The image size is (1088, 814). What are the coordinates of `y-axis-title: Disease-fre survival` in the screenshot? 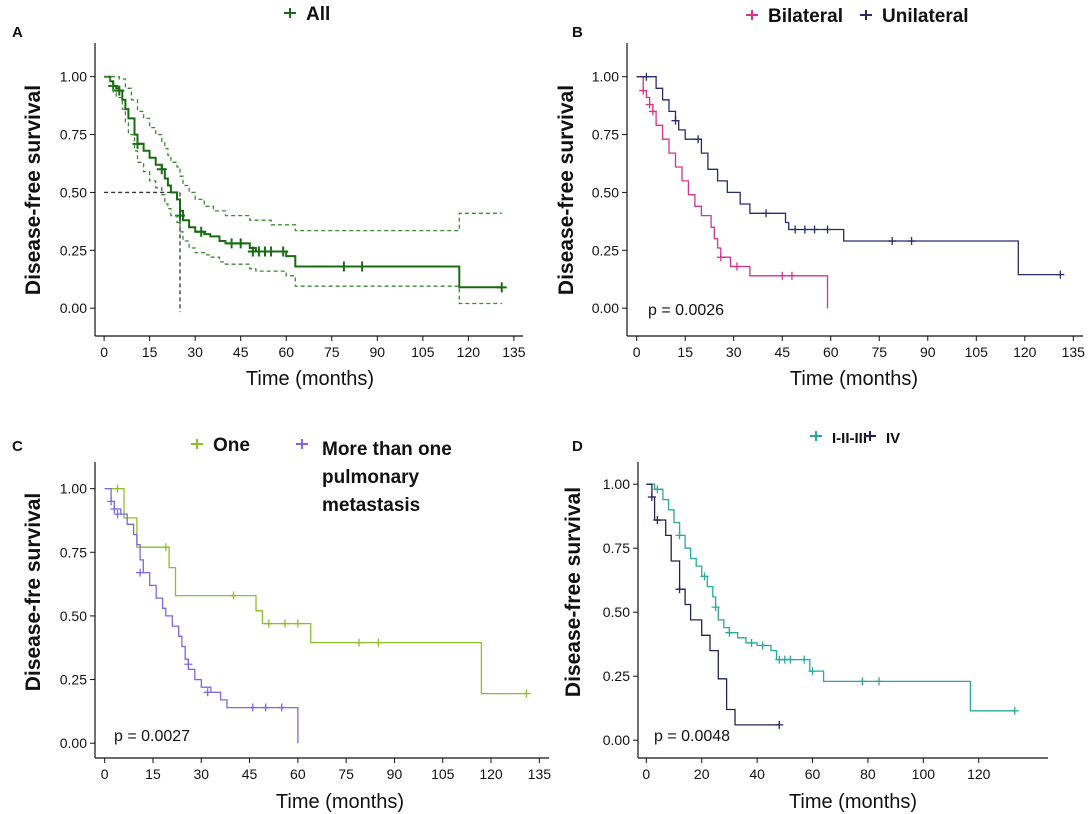 It's located at (33, 592).